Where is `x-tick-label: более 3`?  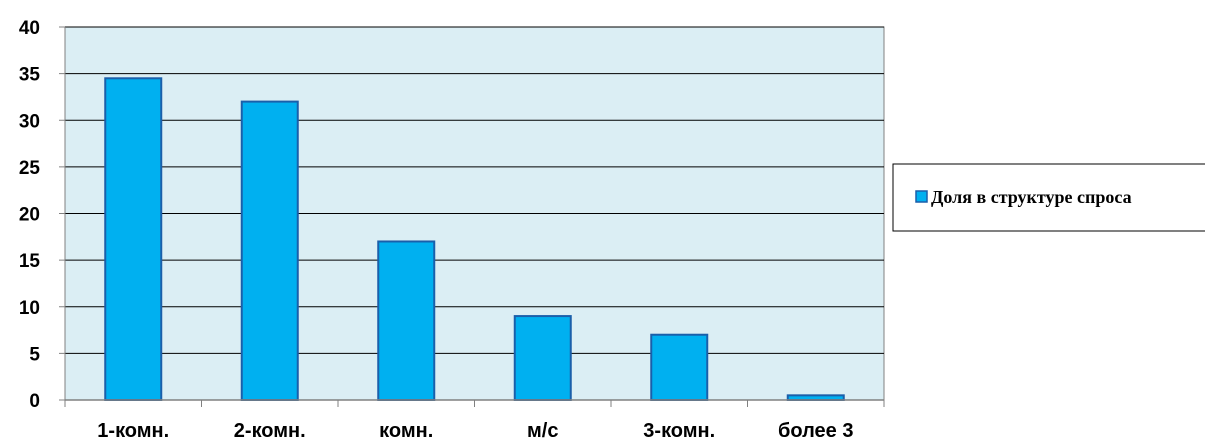
x-tick-label: более 3 is located at coordinates (815, 431).